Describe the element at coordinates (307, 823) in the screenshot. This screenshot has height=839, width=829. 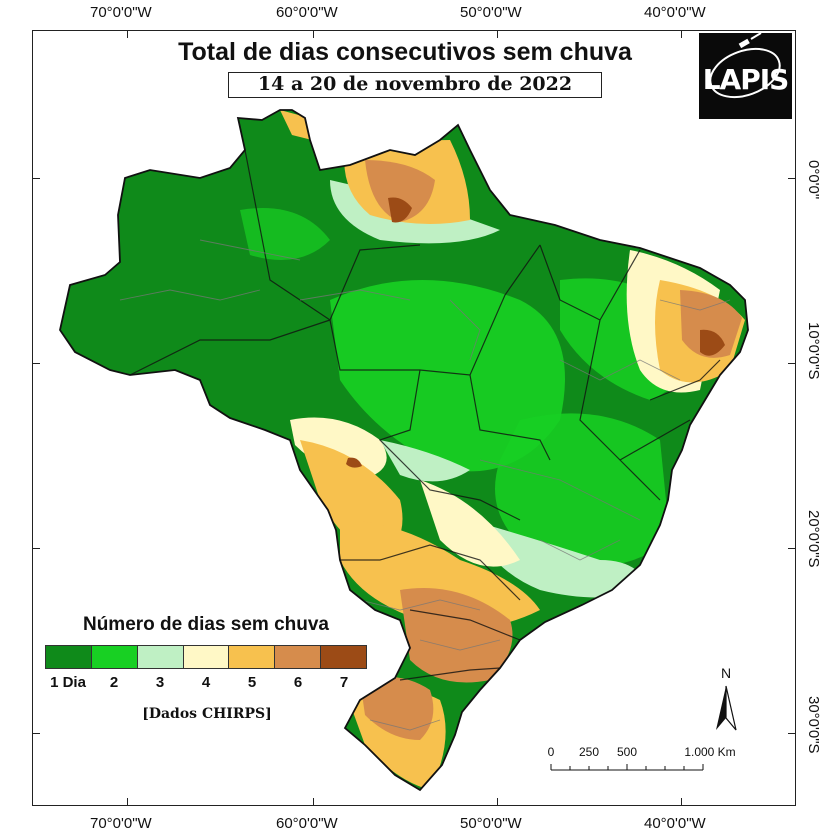
I see `longitude-label-bottom-60w: 60°0'0"W` at that location.